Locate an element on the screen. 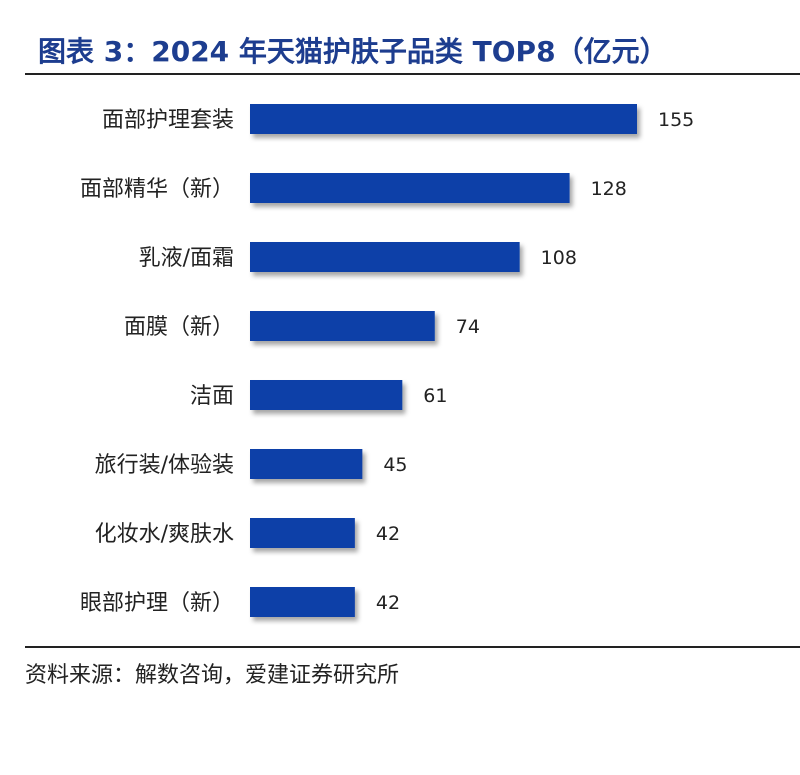  value-label: 128 is located at coordinates (609, 189).